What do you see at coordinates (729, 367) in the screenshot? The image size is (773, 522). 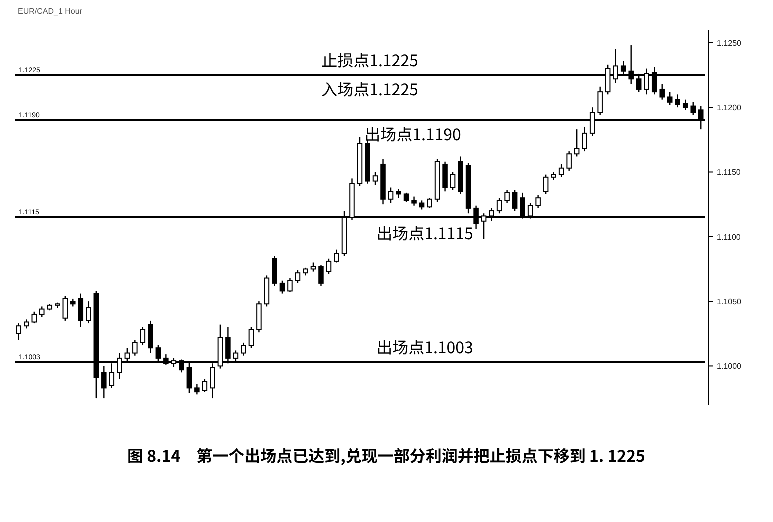 I see `y-tick-label: 1.1000` at bounding box center [729, 367].